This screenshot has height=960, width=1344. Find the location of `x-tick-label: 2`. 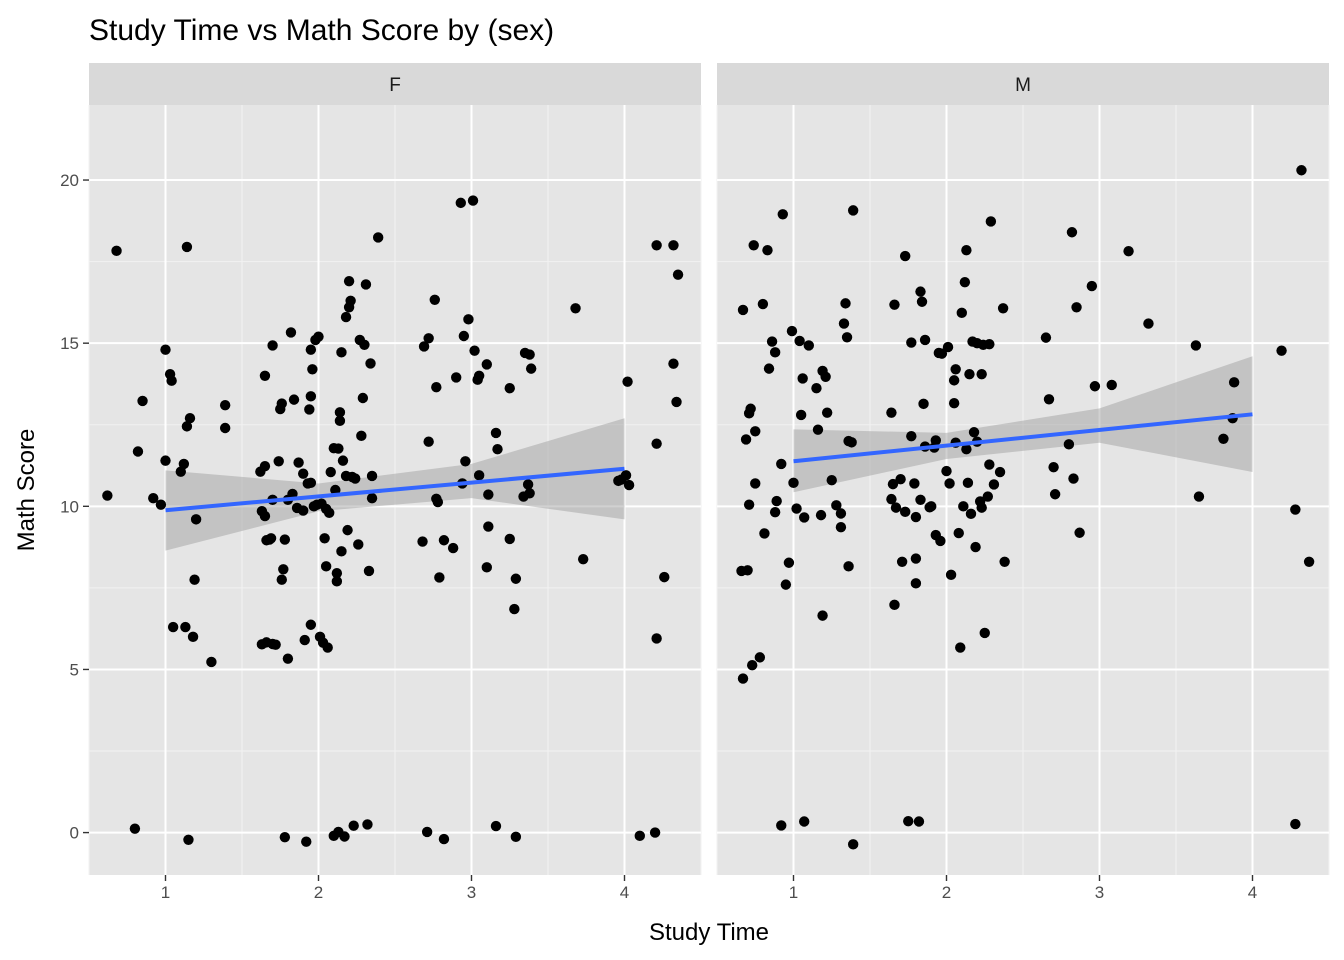

x-tick-label: 2 is located at coordinates (946, 892).